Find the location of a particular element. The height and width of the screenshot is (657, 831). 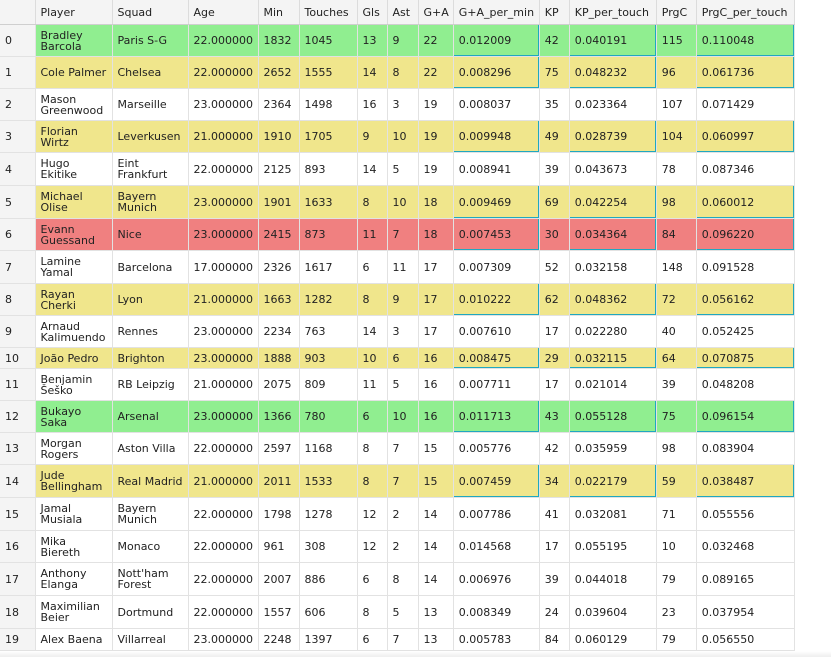

table-cell-kp: 42 is located at coordinates (554, 448).